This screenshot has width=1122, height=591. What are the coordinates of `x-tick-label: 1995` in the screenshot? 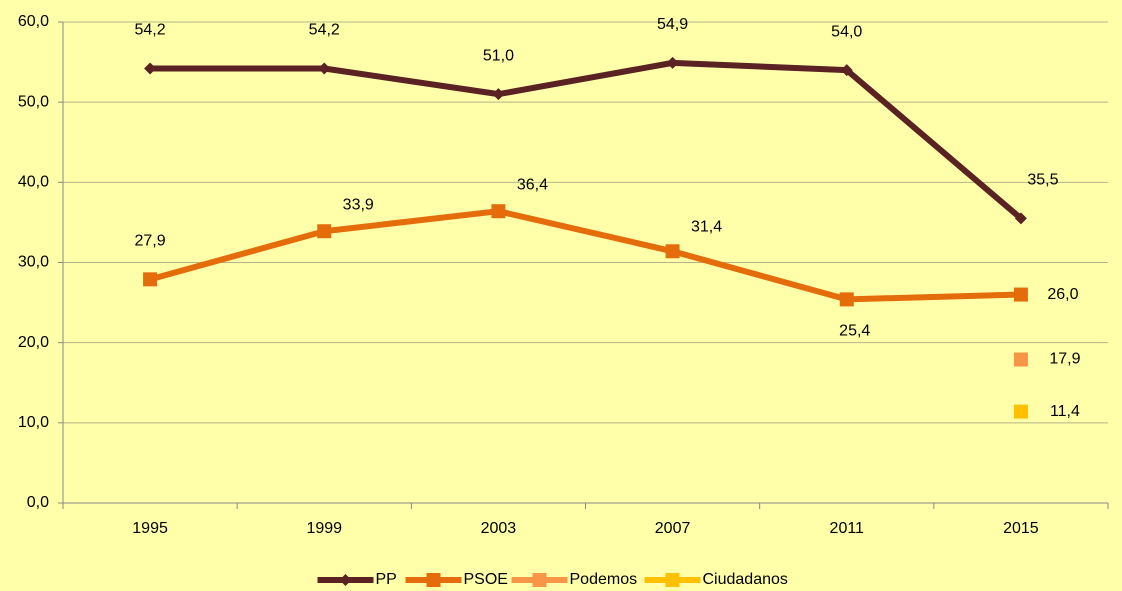 It's located at (150, 528).